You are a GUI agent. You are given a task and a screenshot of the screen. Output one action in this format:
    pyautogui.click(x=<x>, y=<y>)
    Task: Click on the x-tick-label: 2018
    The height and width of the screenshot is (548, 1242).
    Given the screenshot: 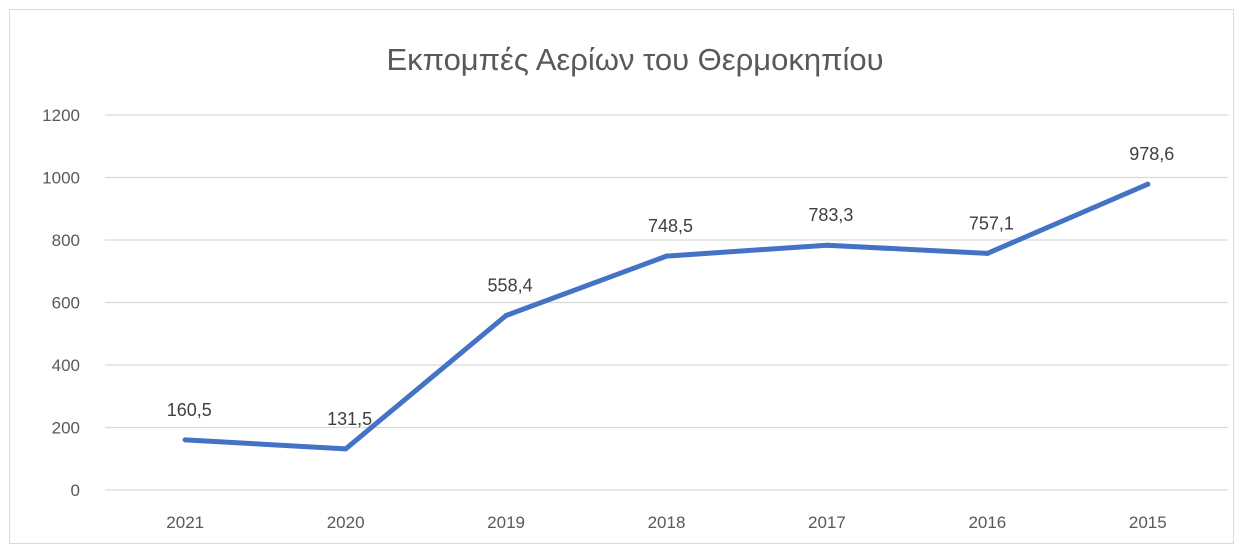 What is the action you would take?
    pyautogui.click(x=667, y=522)
    